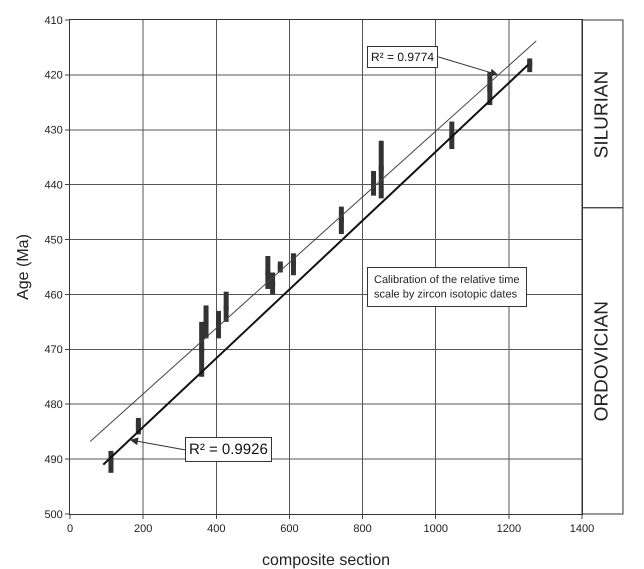 Image resolution: width=644 pixels, height=569 pixels. What do you see at coordinates (402, 57) in the screenshot?
I see `annotation: R² = 0.9774` at bounding box center [402, 57].